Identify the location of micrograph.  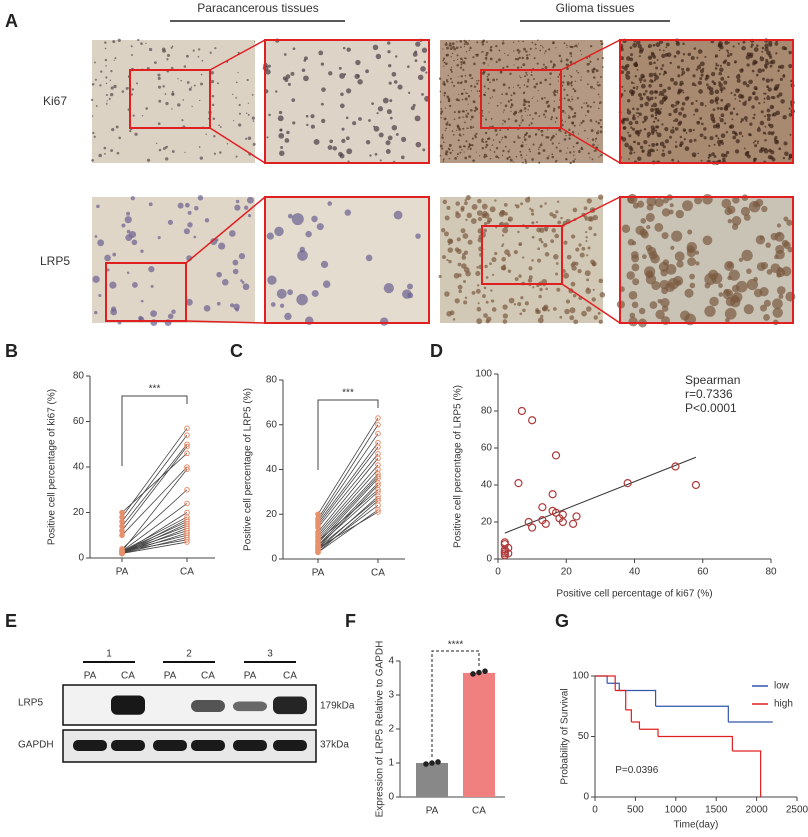
(347, 101).